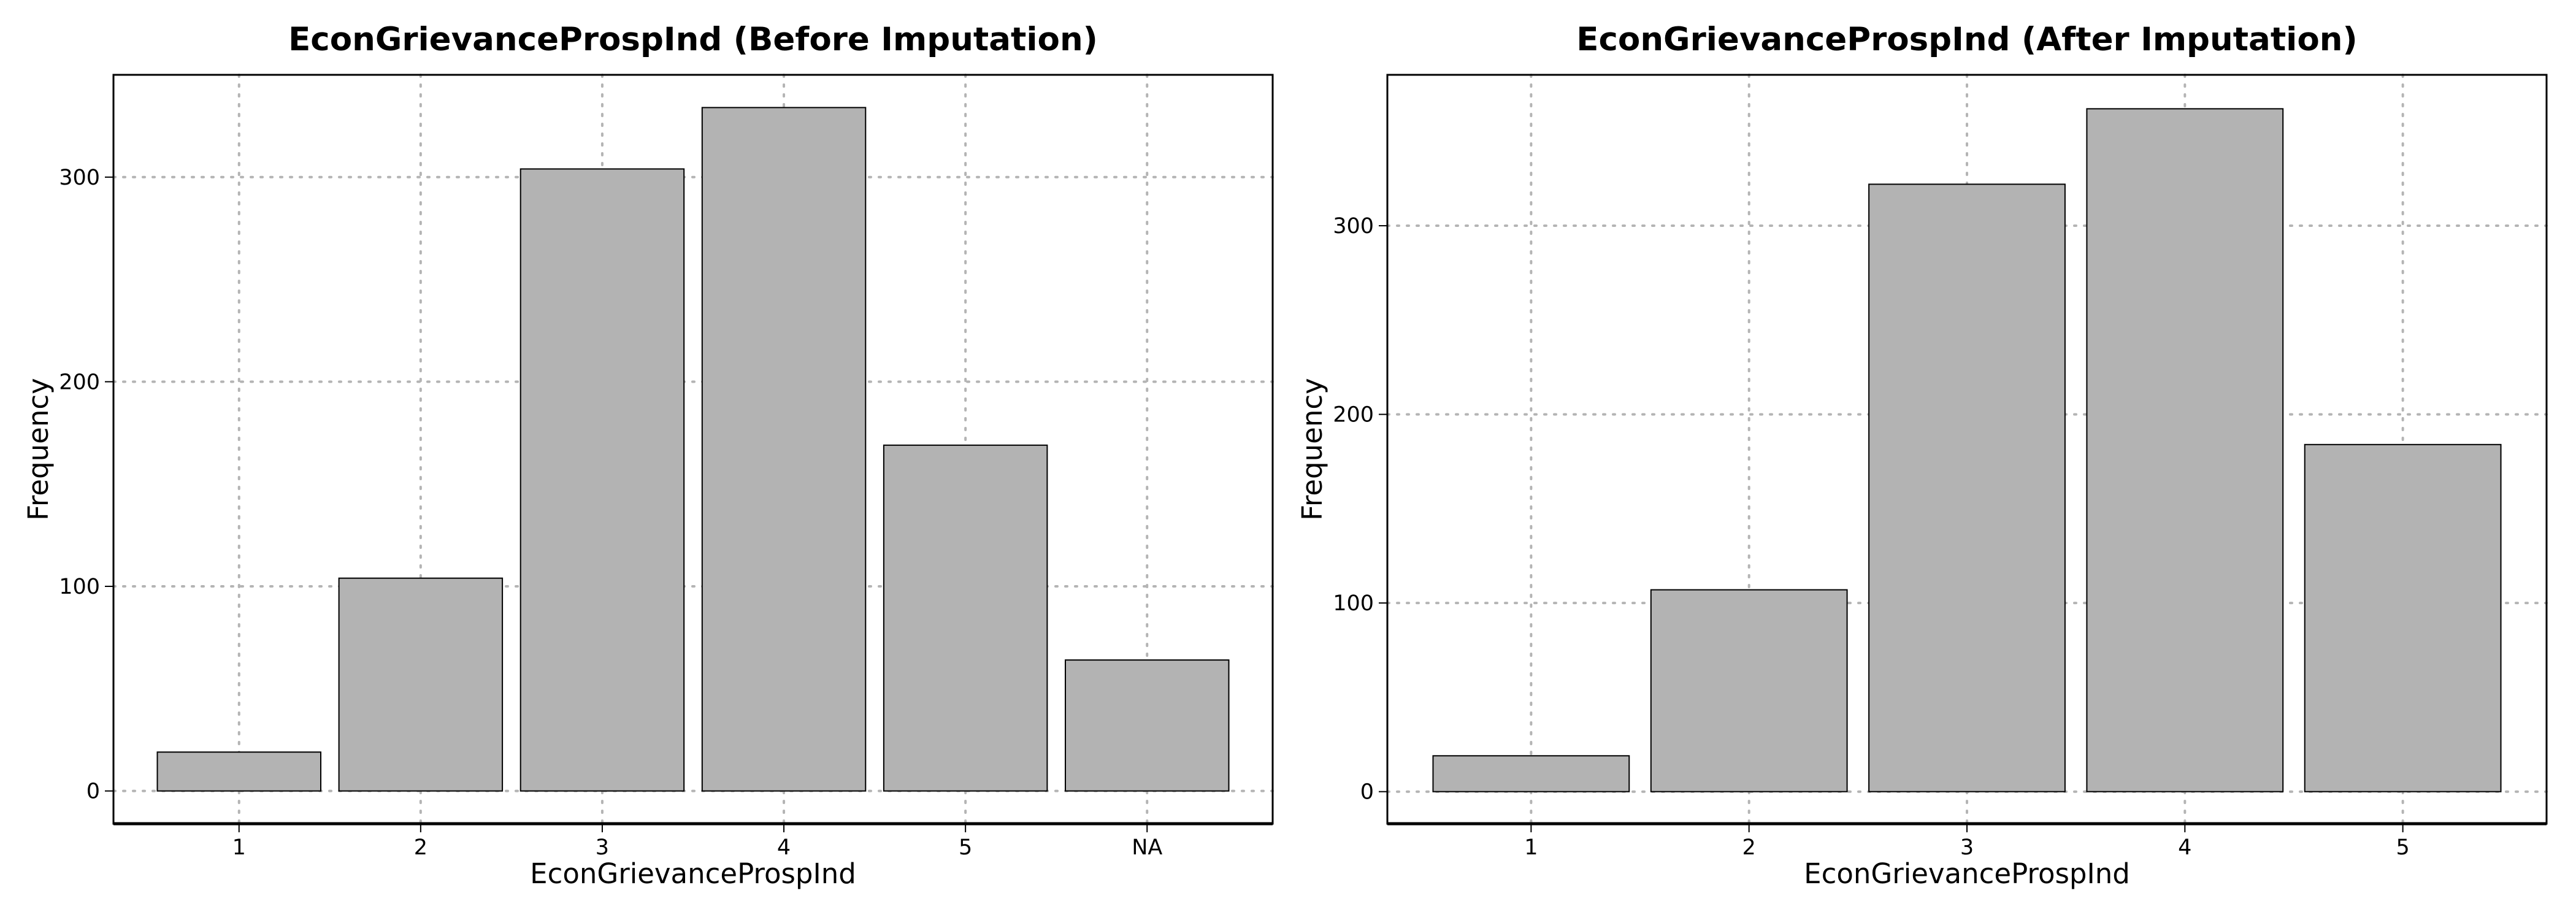  I want to click on x-tick-label: NA, so click(1147, 847).